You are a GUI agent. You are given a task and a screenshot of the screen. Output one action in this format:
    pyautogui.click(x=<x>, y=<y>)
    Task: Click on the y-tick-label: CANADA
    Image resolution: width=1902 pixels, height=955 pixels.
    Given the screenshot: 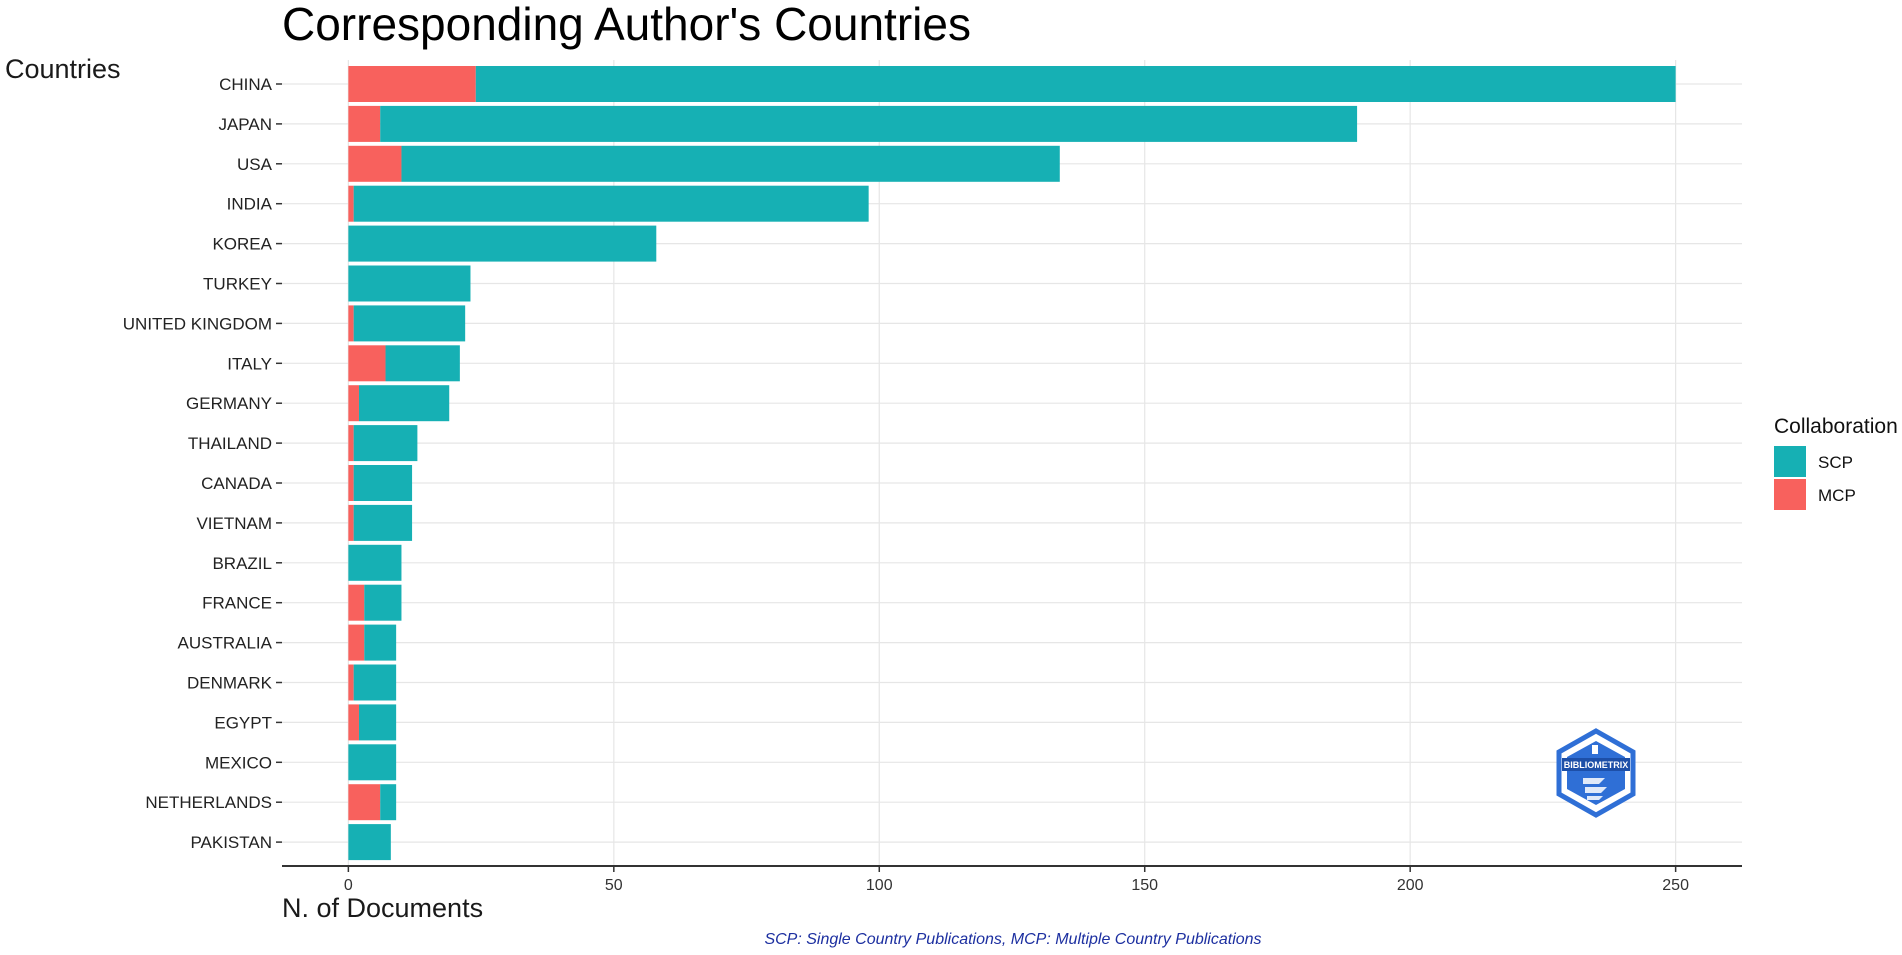 What is the action you would take?
    pyautogui.click(x=237, y=483)
    